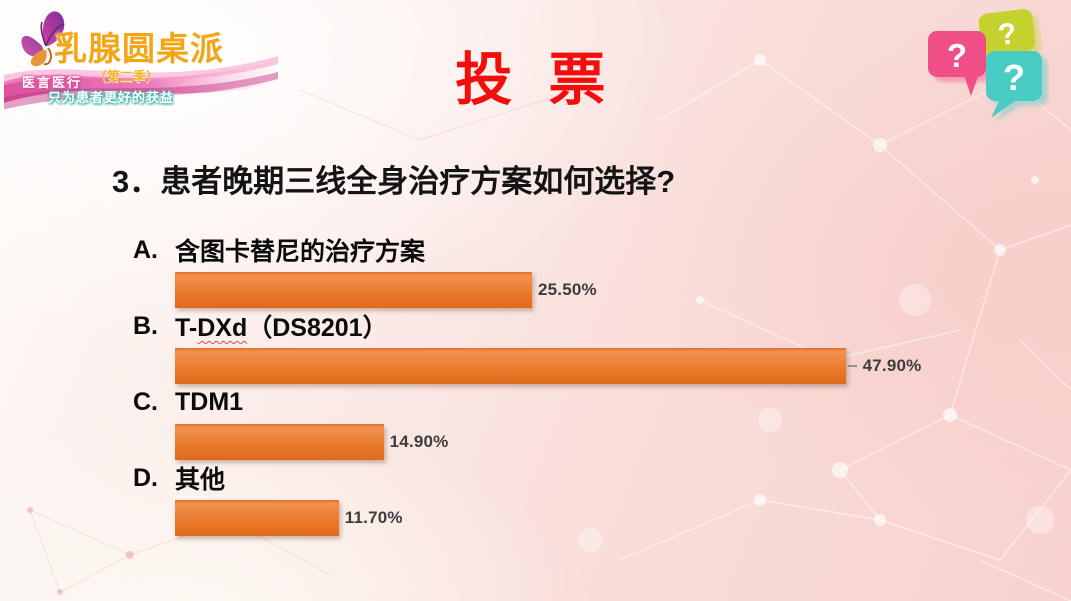 The width and height of the screenshot is (1071, 601). What do you see at coordinates (145, 477) in the screenshot?
I see `option-letter: D.` at bounding box center [145, 477].